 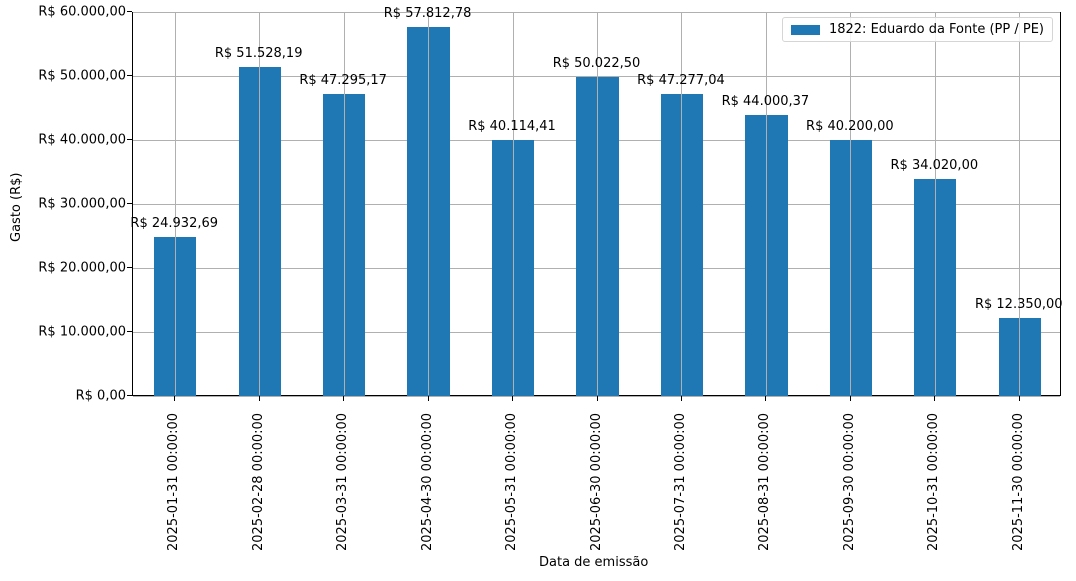 I want to click on bar-value-label: R$ 34.020,00, so click(x=934, y=166).